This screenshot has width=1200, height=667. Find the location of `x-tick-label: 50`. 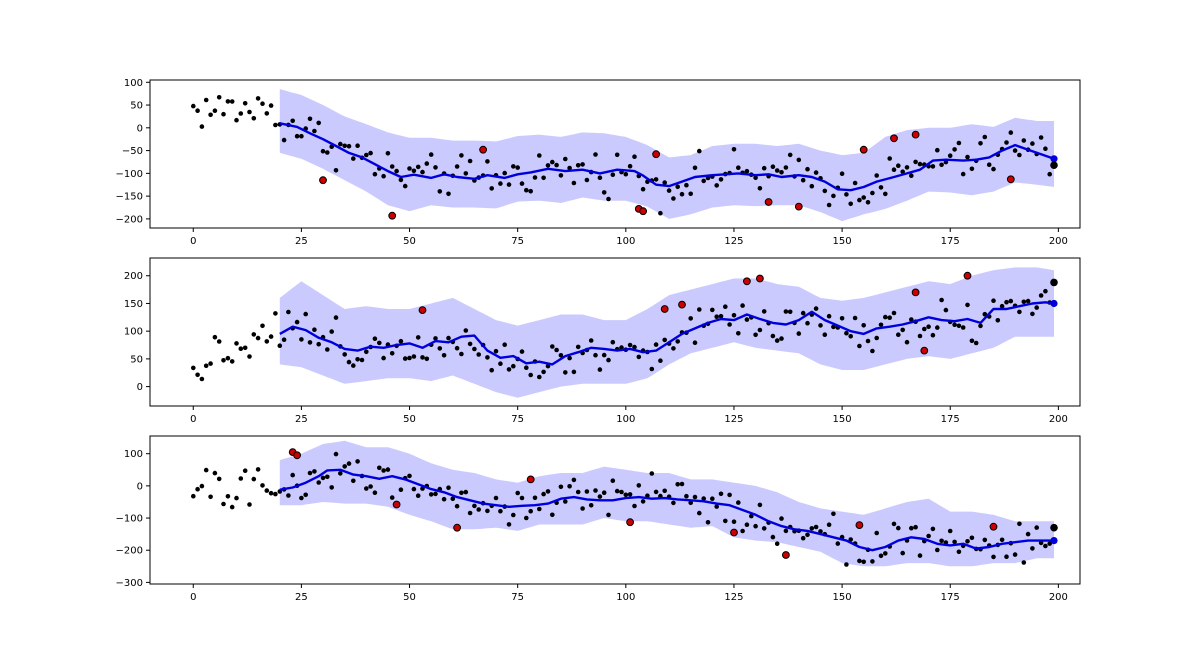

x-tick-label: 50 is located at coordinates (409, 241).